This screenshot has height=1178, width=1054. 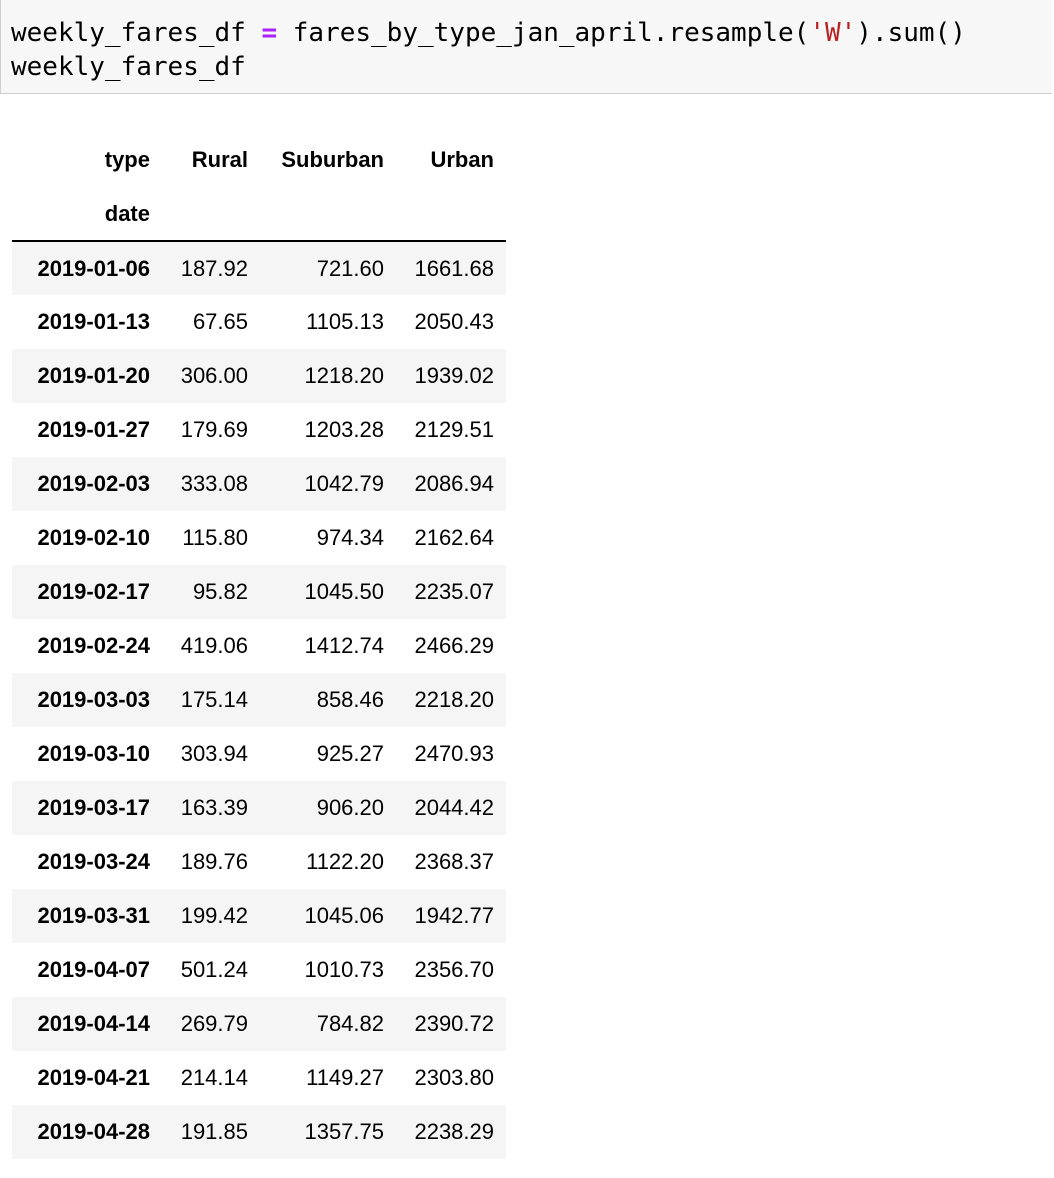 What do you see at coordinates (93, 1023) in the screenshot?
I see `row-index-date: 2019-04-14` at bounding box center [93, 1023].